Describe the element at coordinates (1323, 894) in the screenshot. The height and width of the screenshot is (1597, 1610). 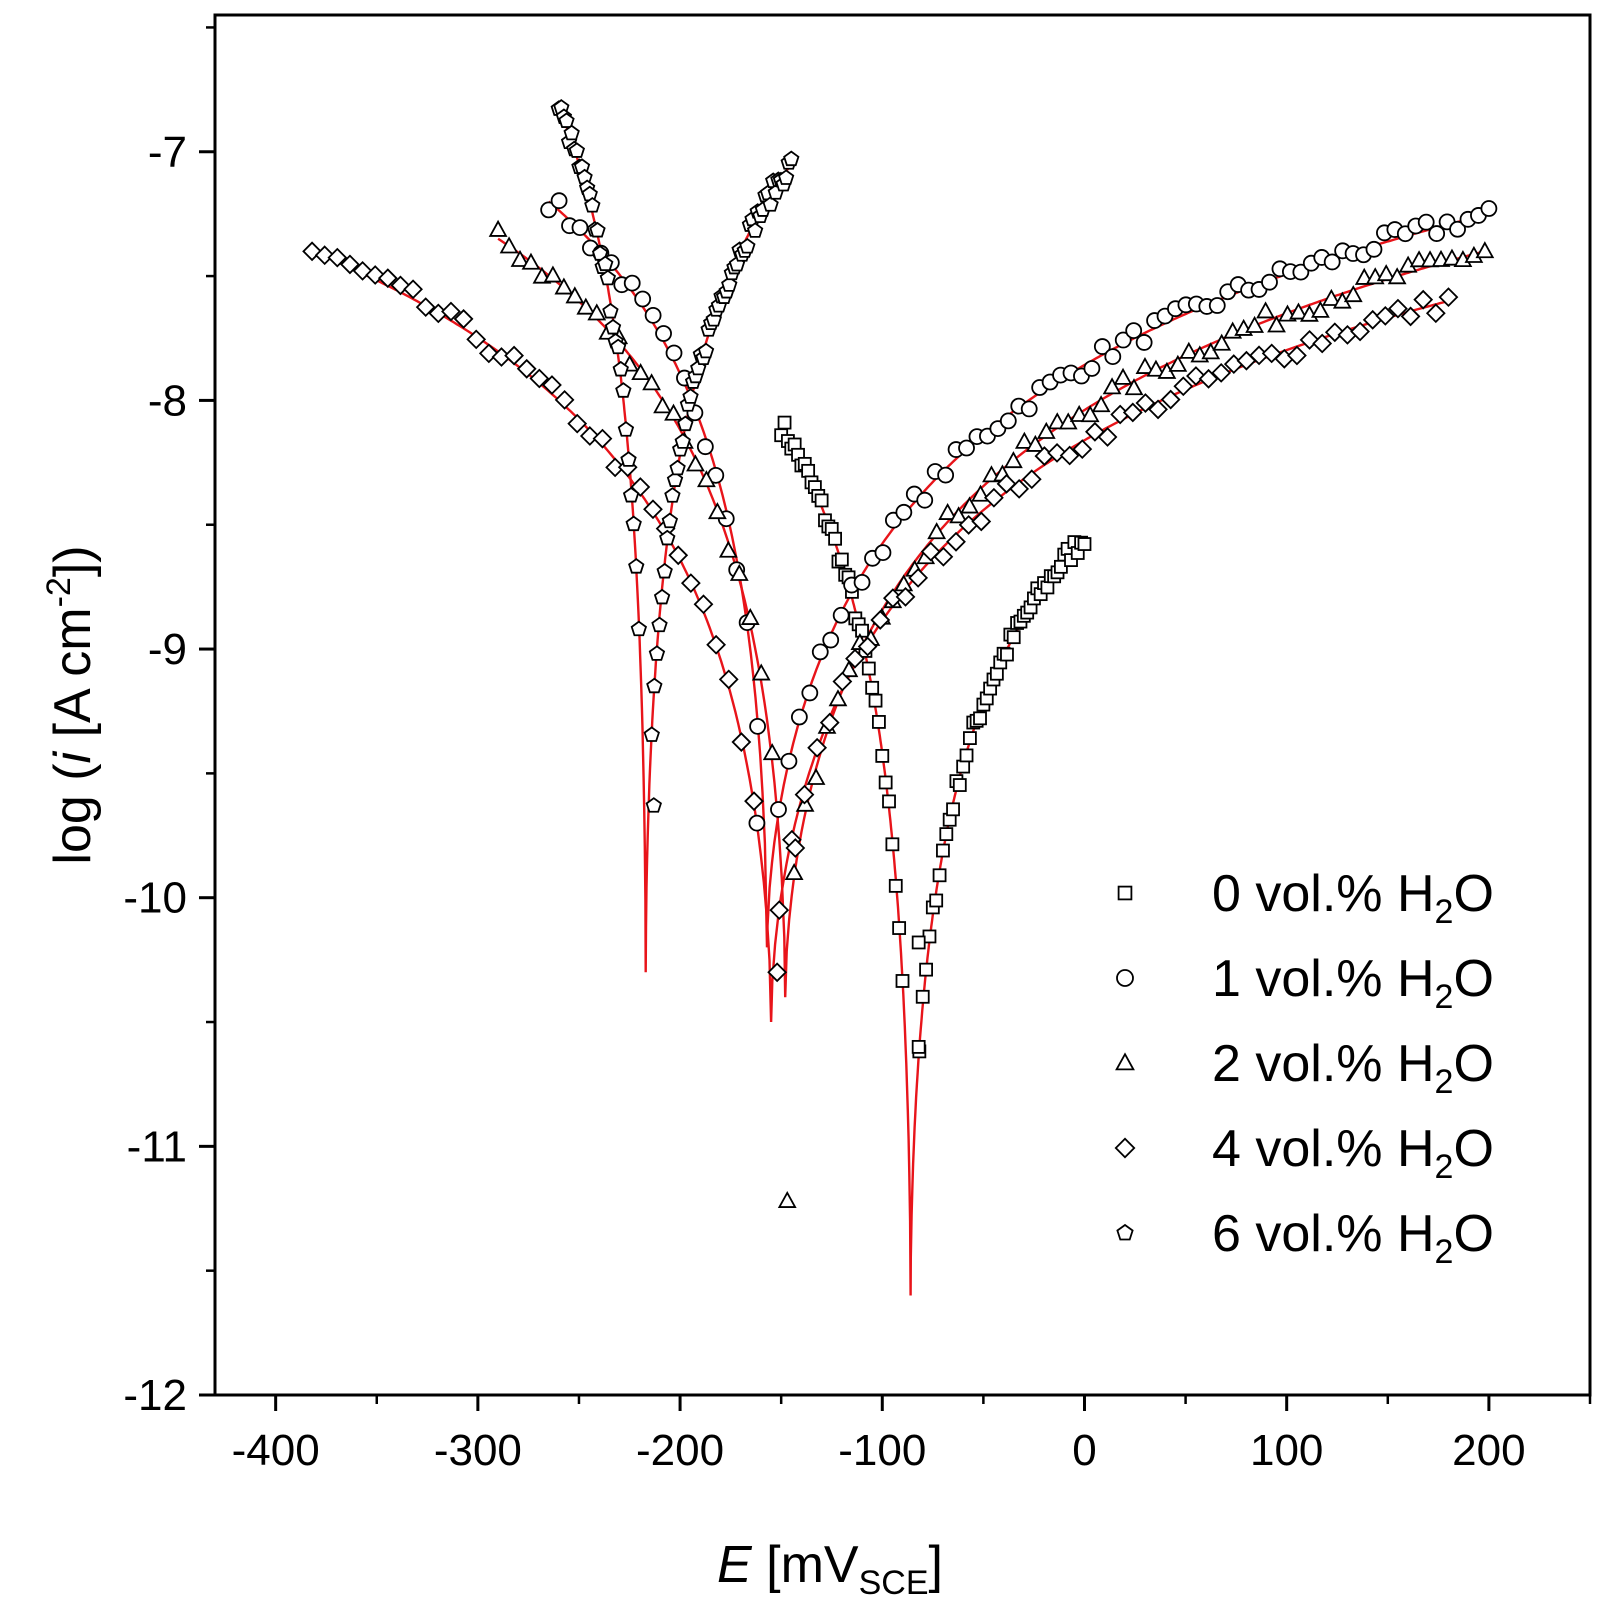
I see `legend-label-main: 0 vol.% H` at that location.